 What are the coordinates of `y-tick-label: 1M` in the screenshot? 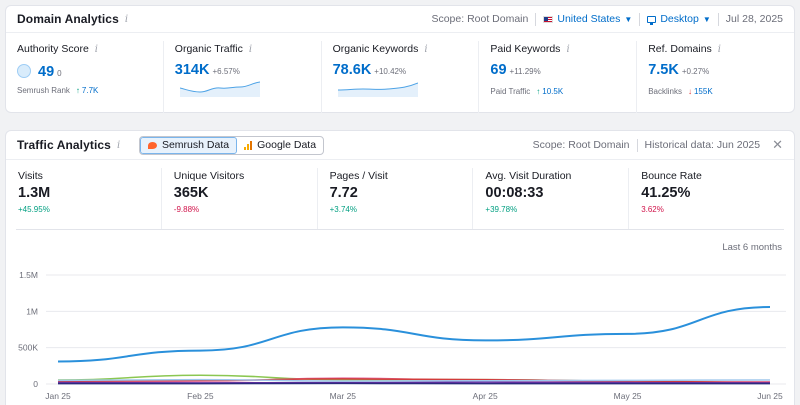 It's located at (32, 311).